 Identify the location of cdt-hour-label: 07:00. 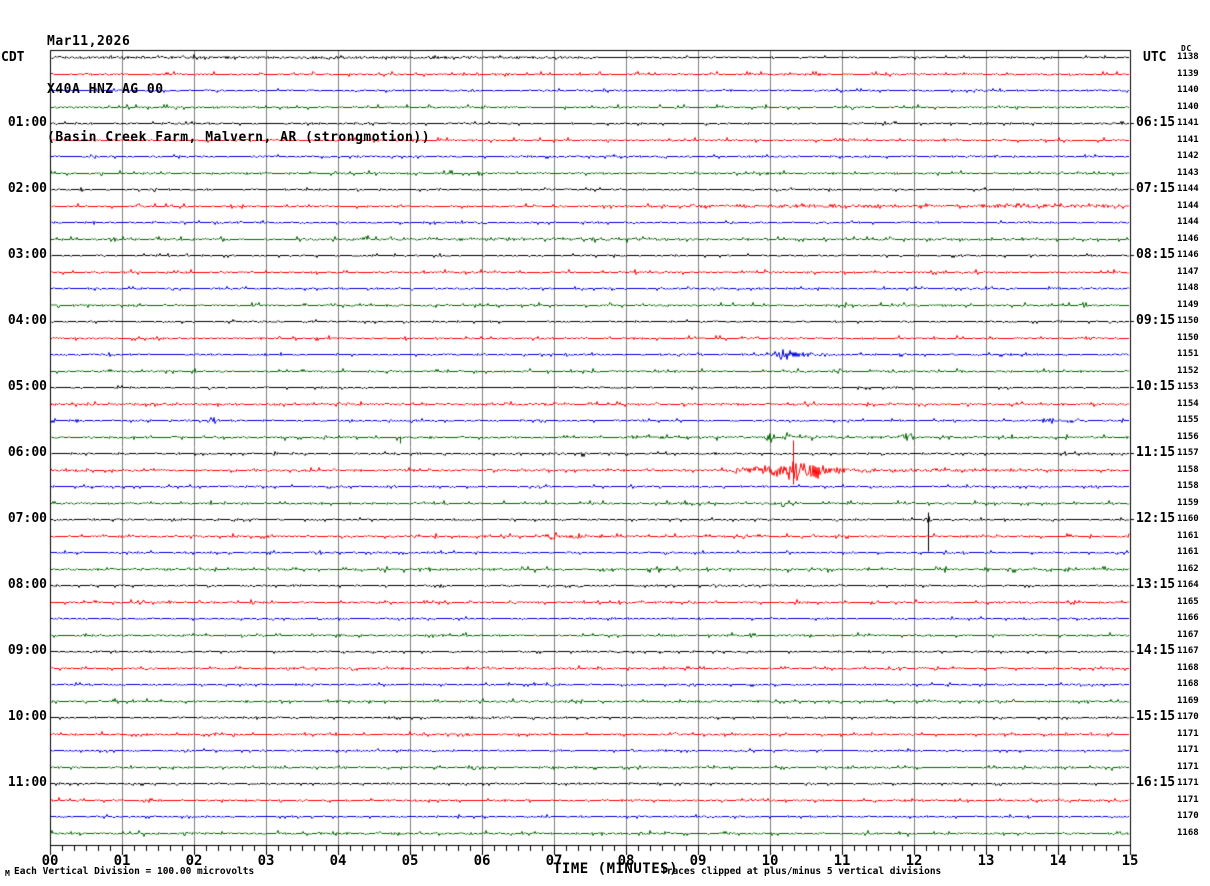
(27, 519).